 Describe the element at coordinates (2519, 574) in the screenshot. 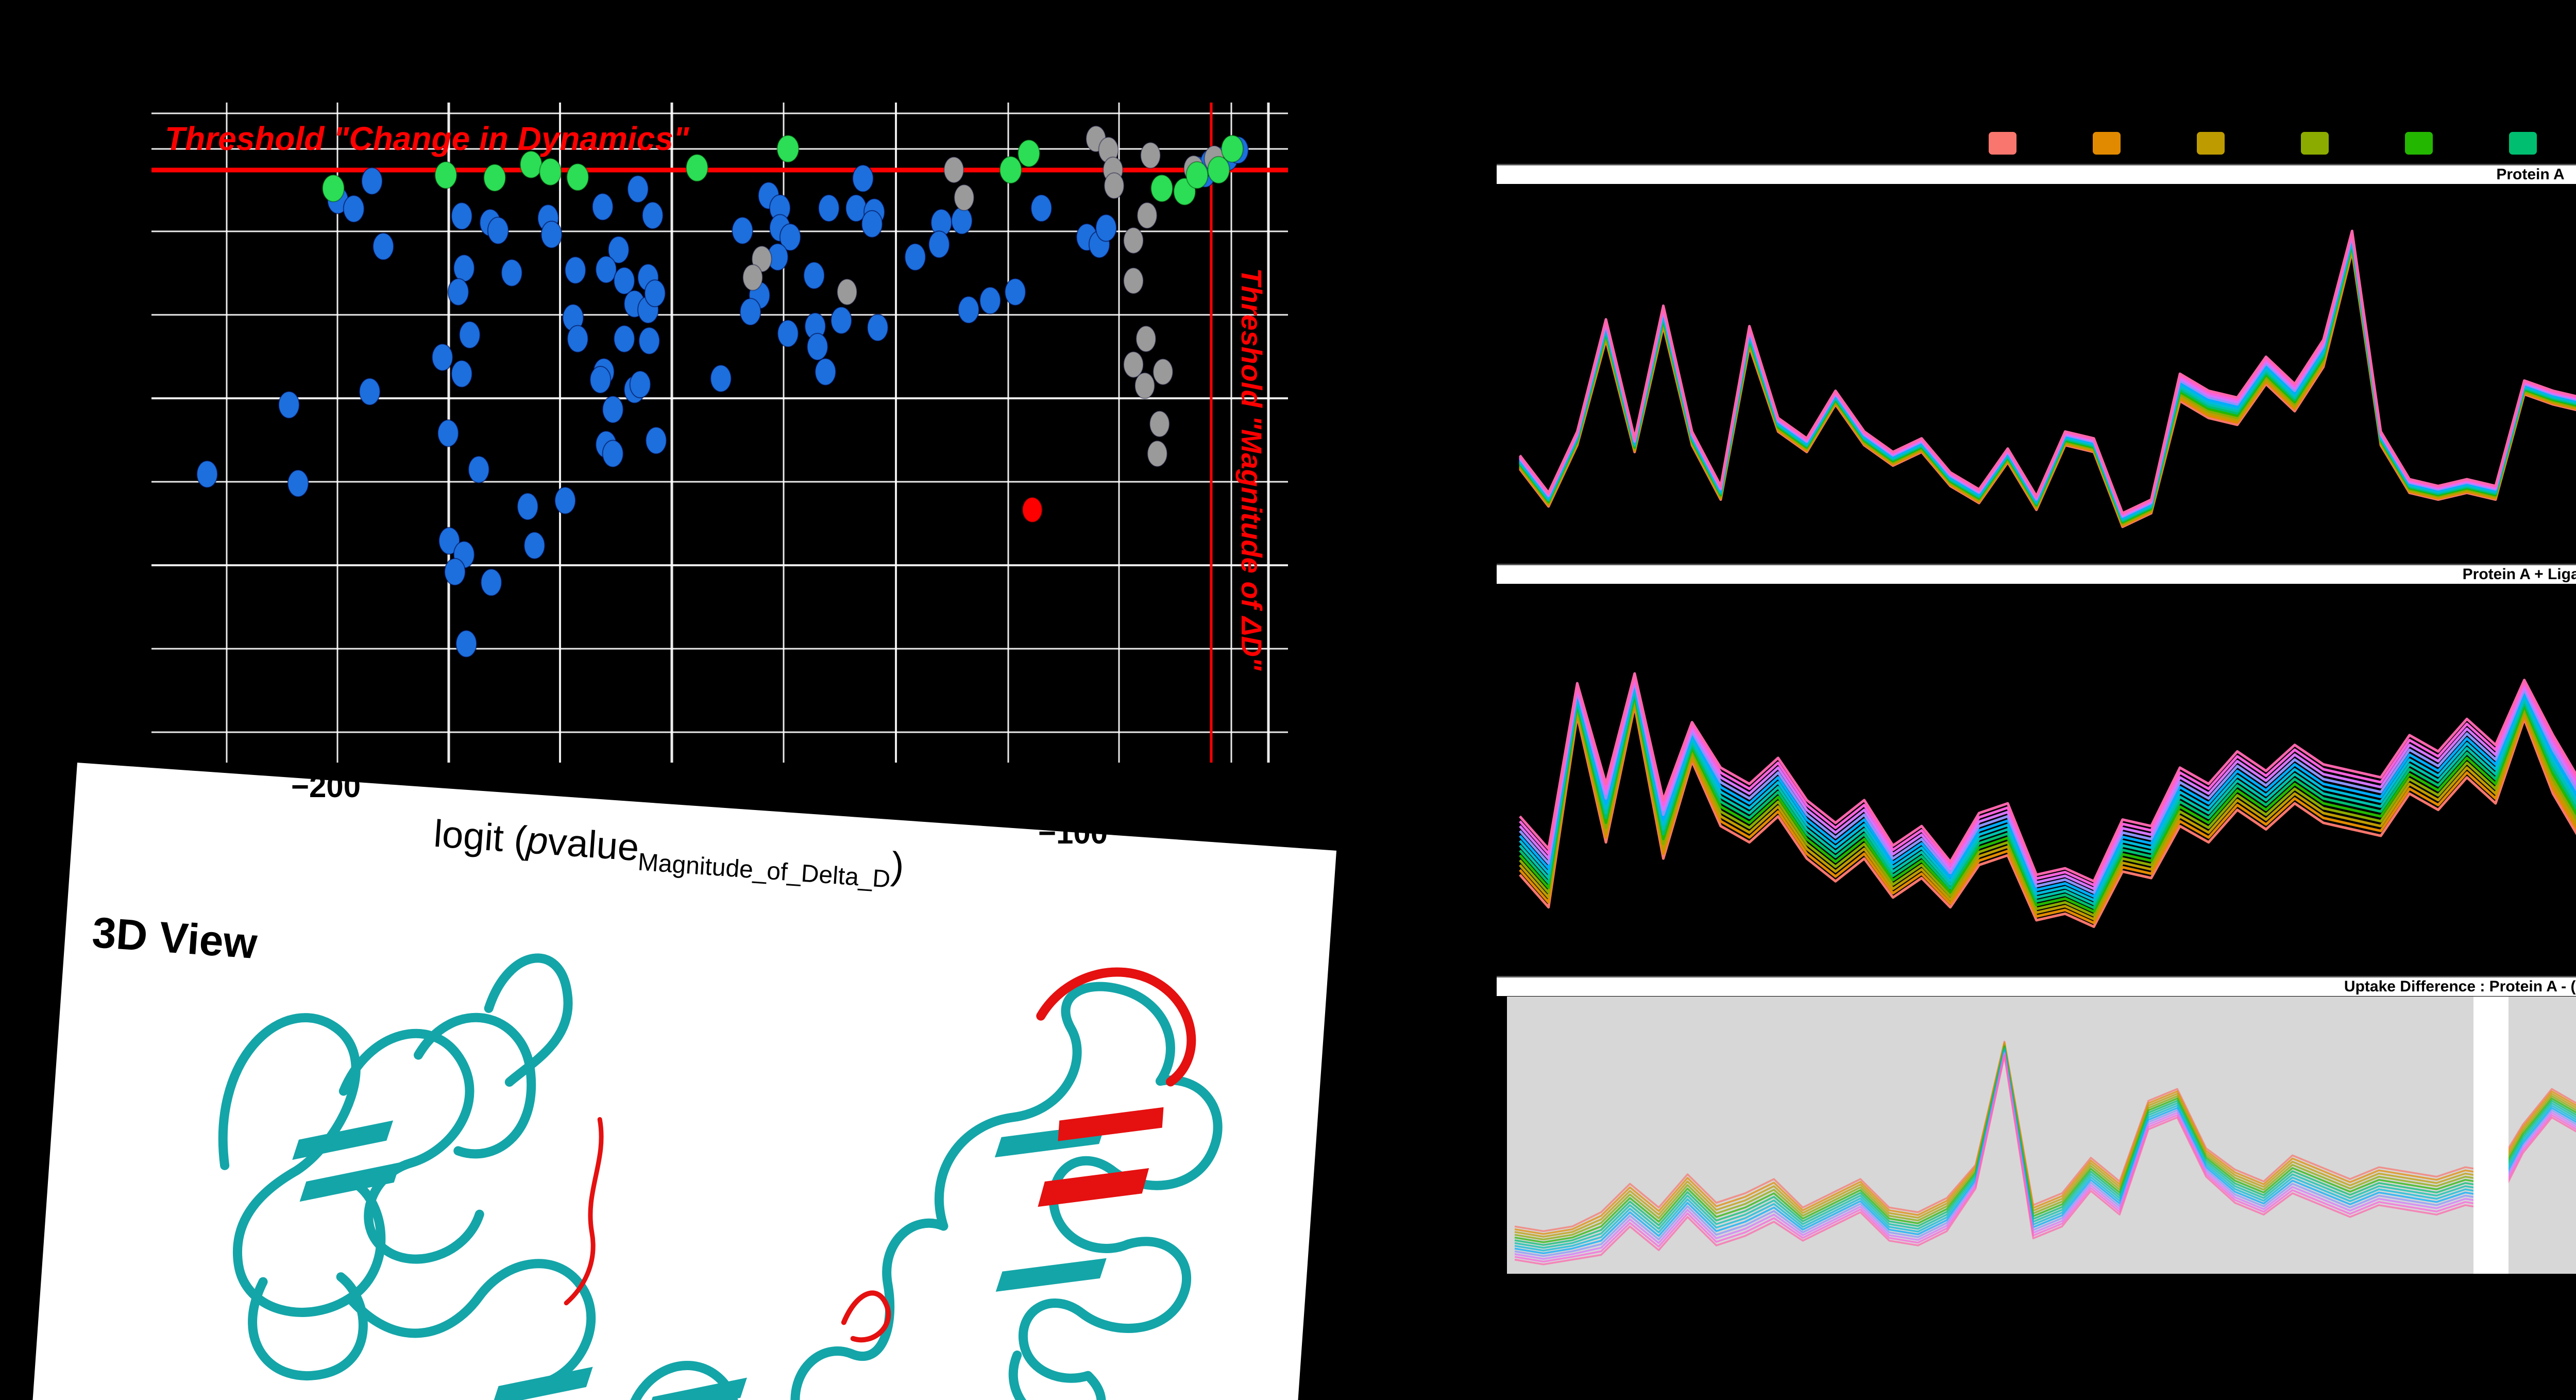

I see `panel-title-protein-a-ligand: Protein A + Ligand` at that location.